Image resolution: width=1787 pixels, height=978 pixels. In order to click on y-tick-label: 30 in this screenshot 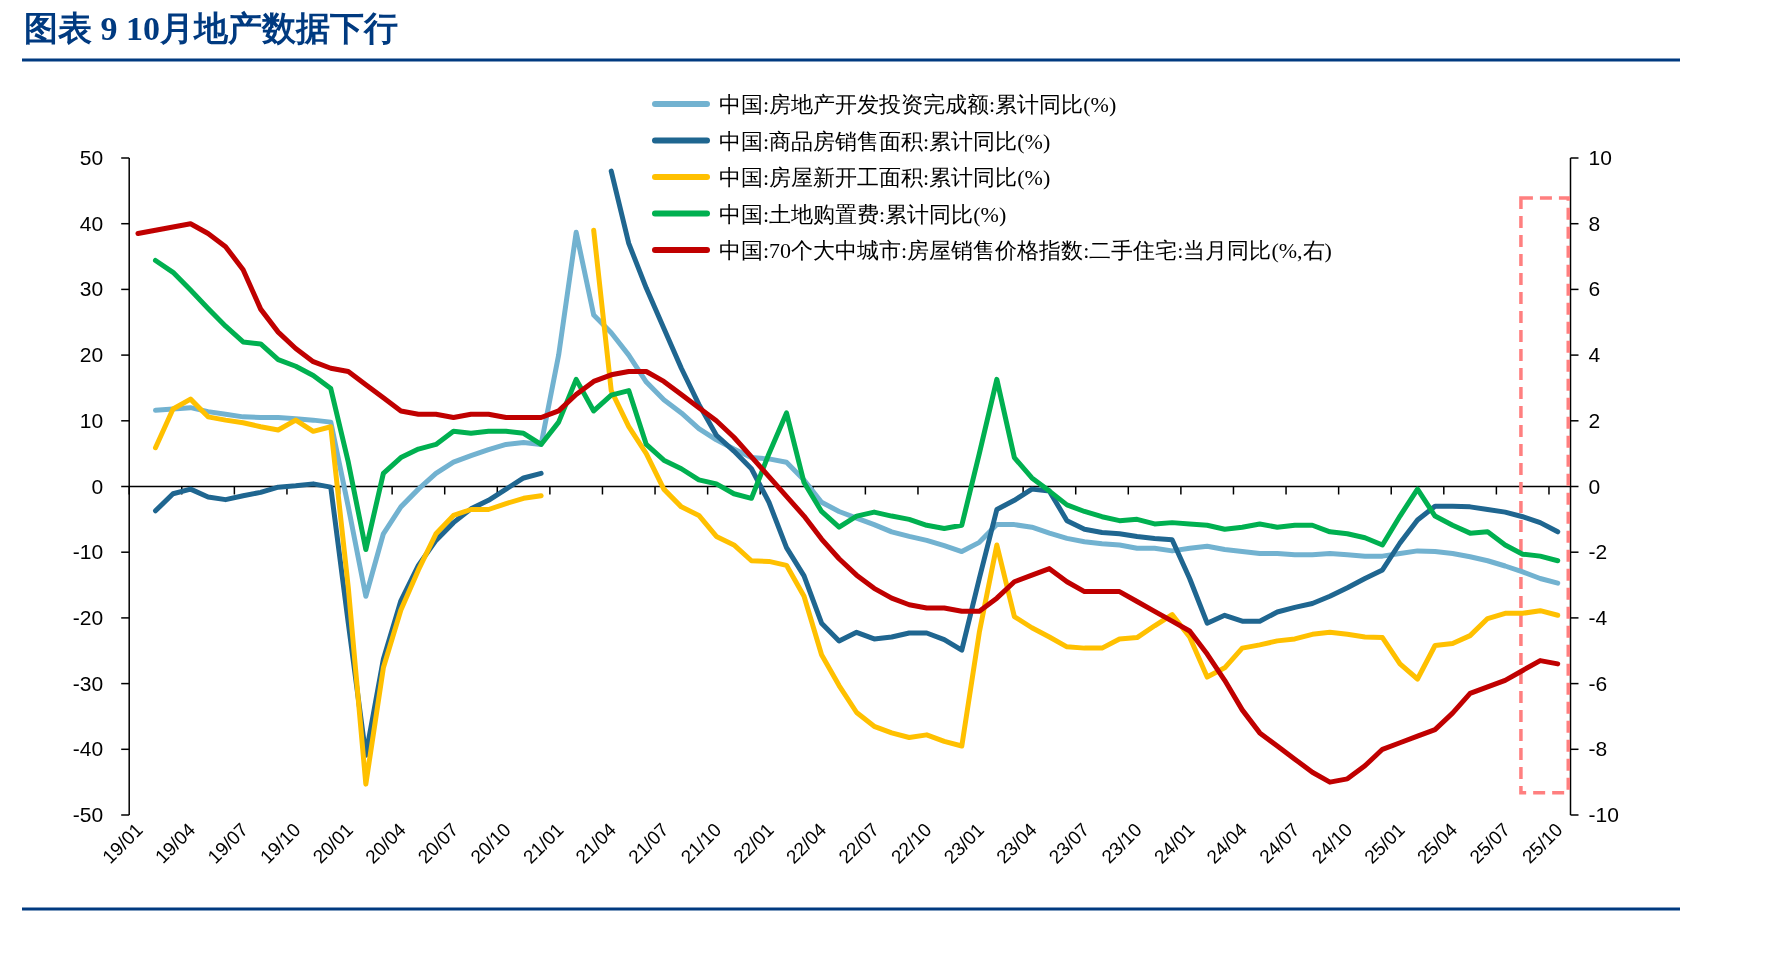, I will do `click(91, 289)`.